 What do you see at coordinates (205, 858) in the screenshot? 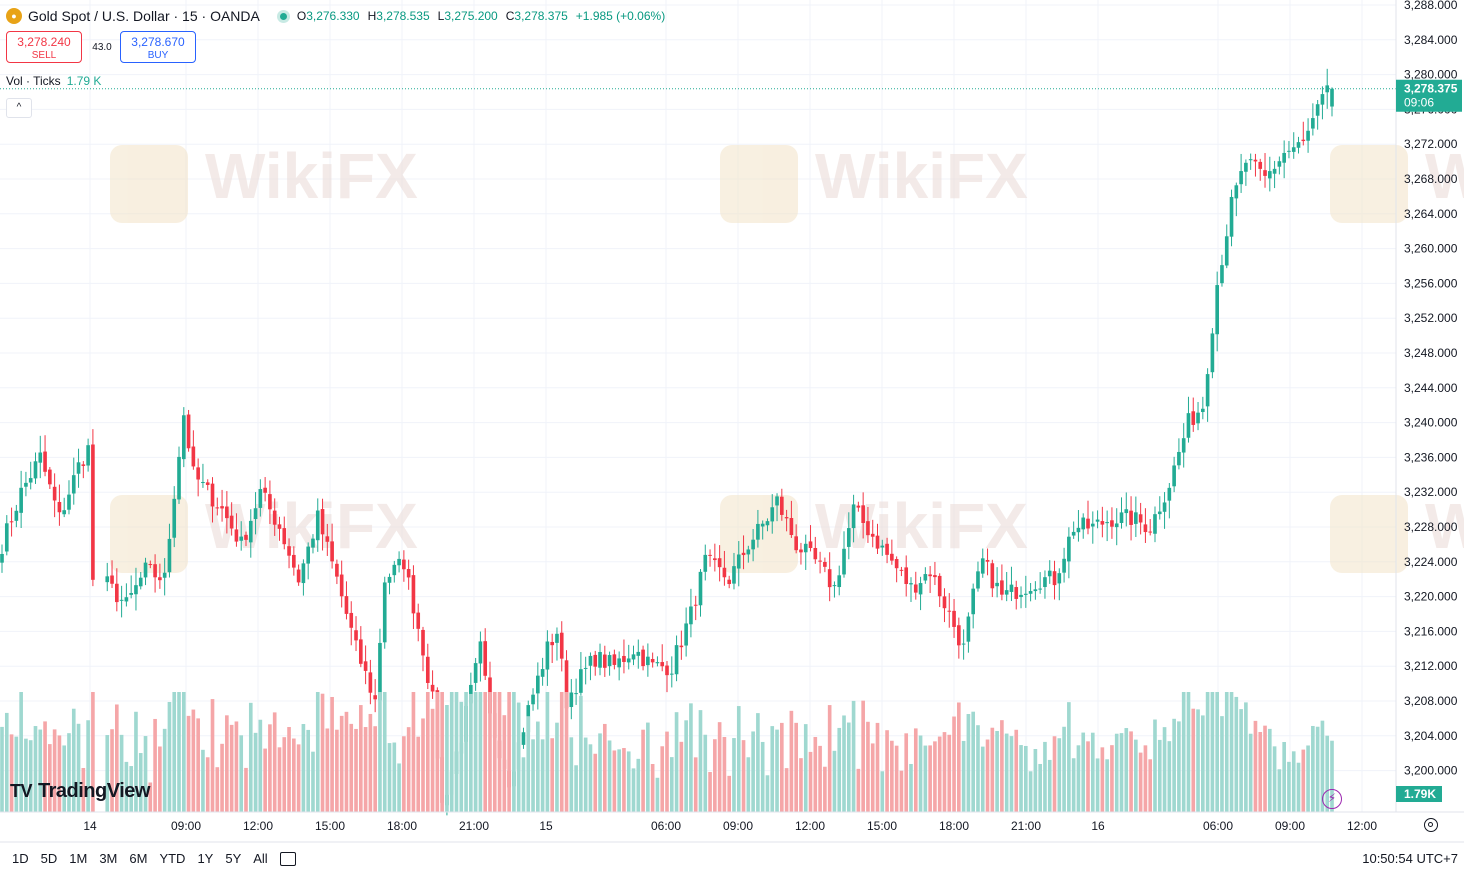
I see `range-1y: 1Y` at bounding box center [205, 858].